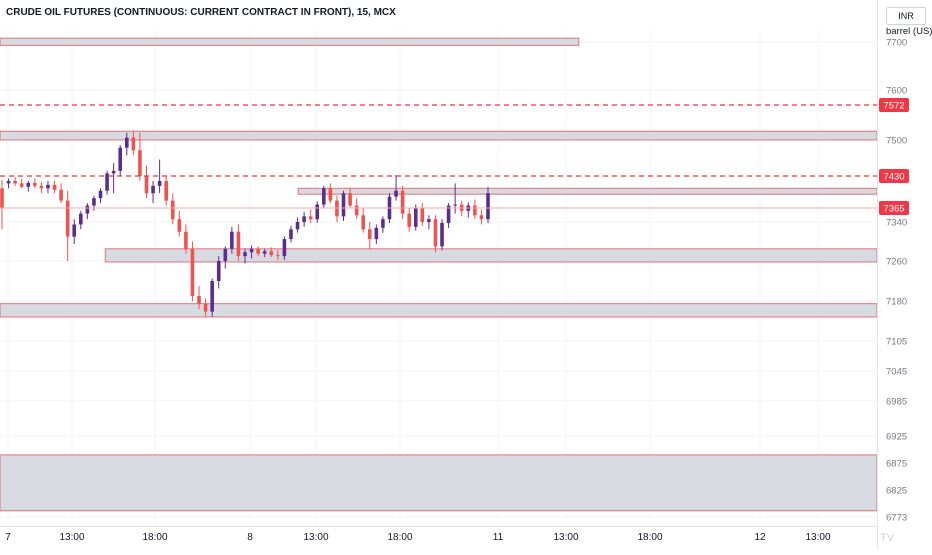  What do you see at coordinates (909, 31) in the screenshot?
I see `unit-label: barrel (US)` at bounding box center [909, 31].